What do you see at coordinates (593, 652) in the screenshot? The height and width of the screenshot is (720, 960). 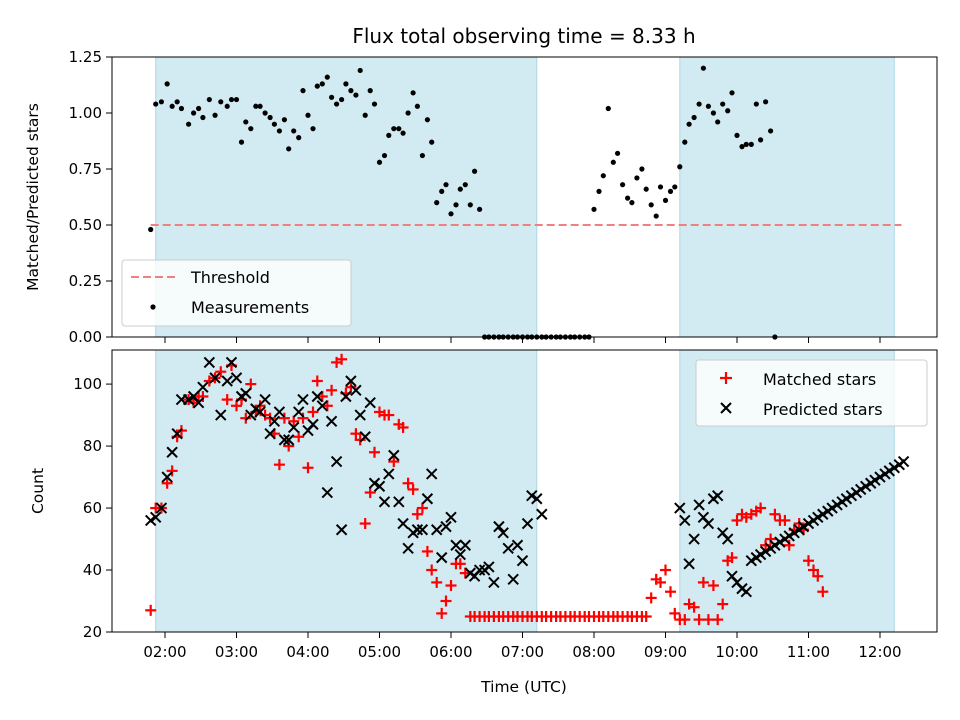 I see `x-tick-label: 08:00` at bounding box center [593, 652].